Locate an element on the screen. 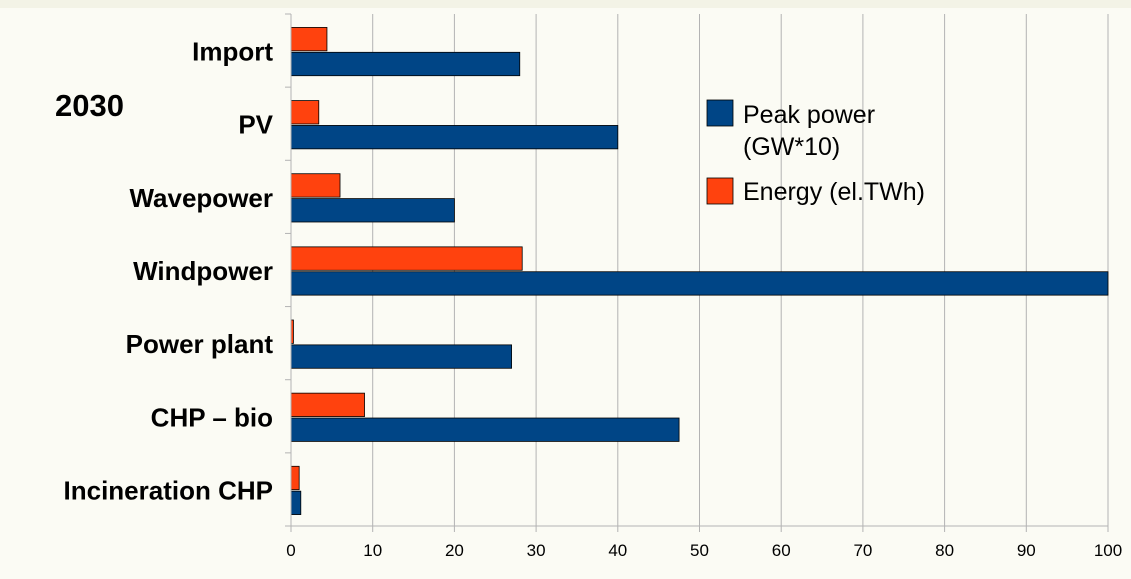 The width and height of the screenshot is (1131, 579). category-label: CHP – bio is located at coordinates (212, 417).